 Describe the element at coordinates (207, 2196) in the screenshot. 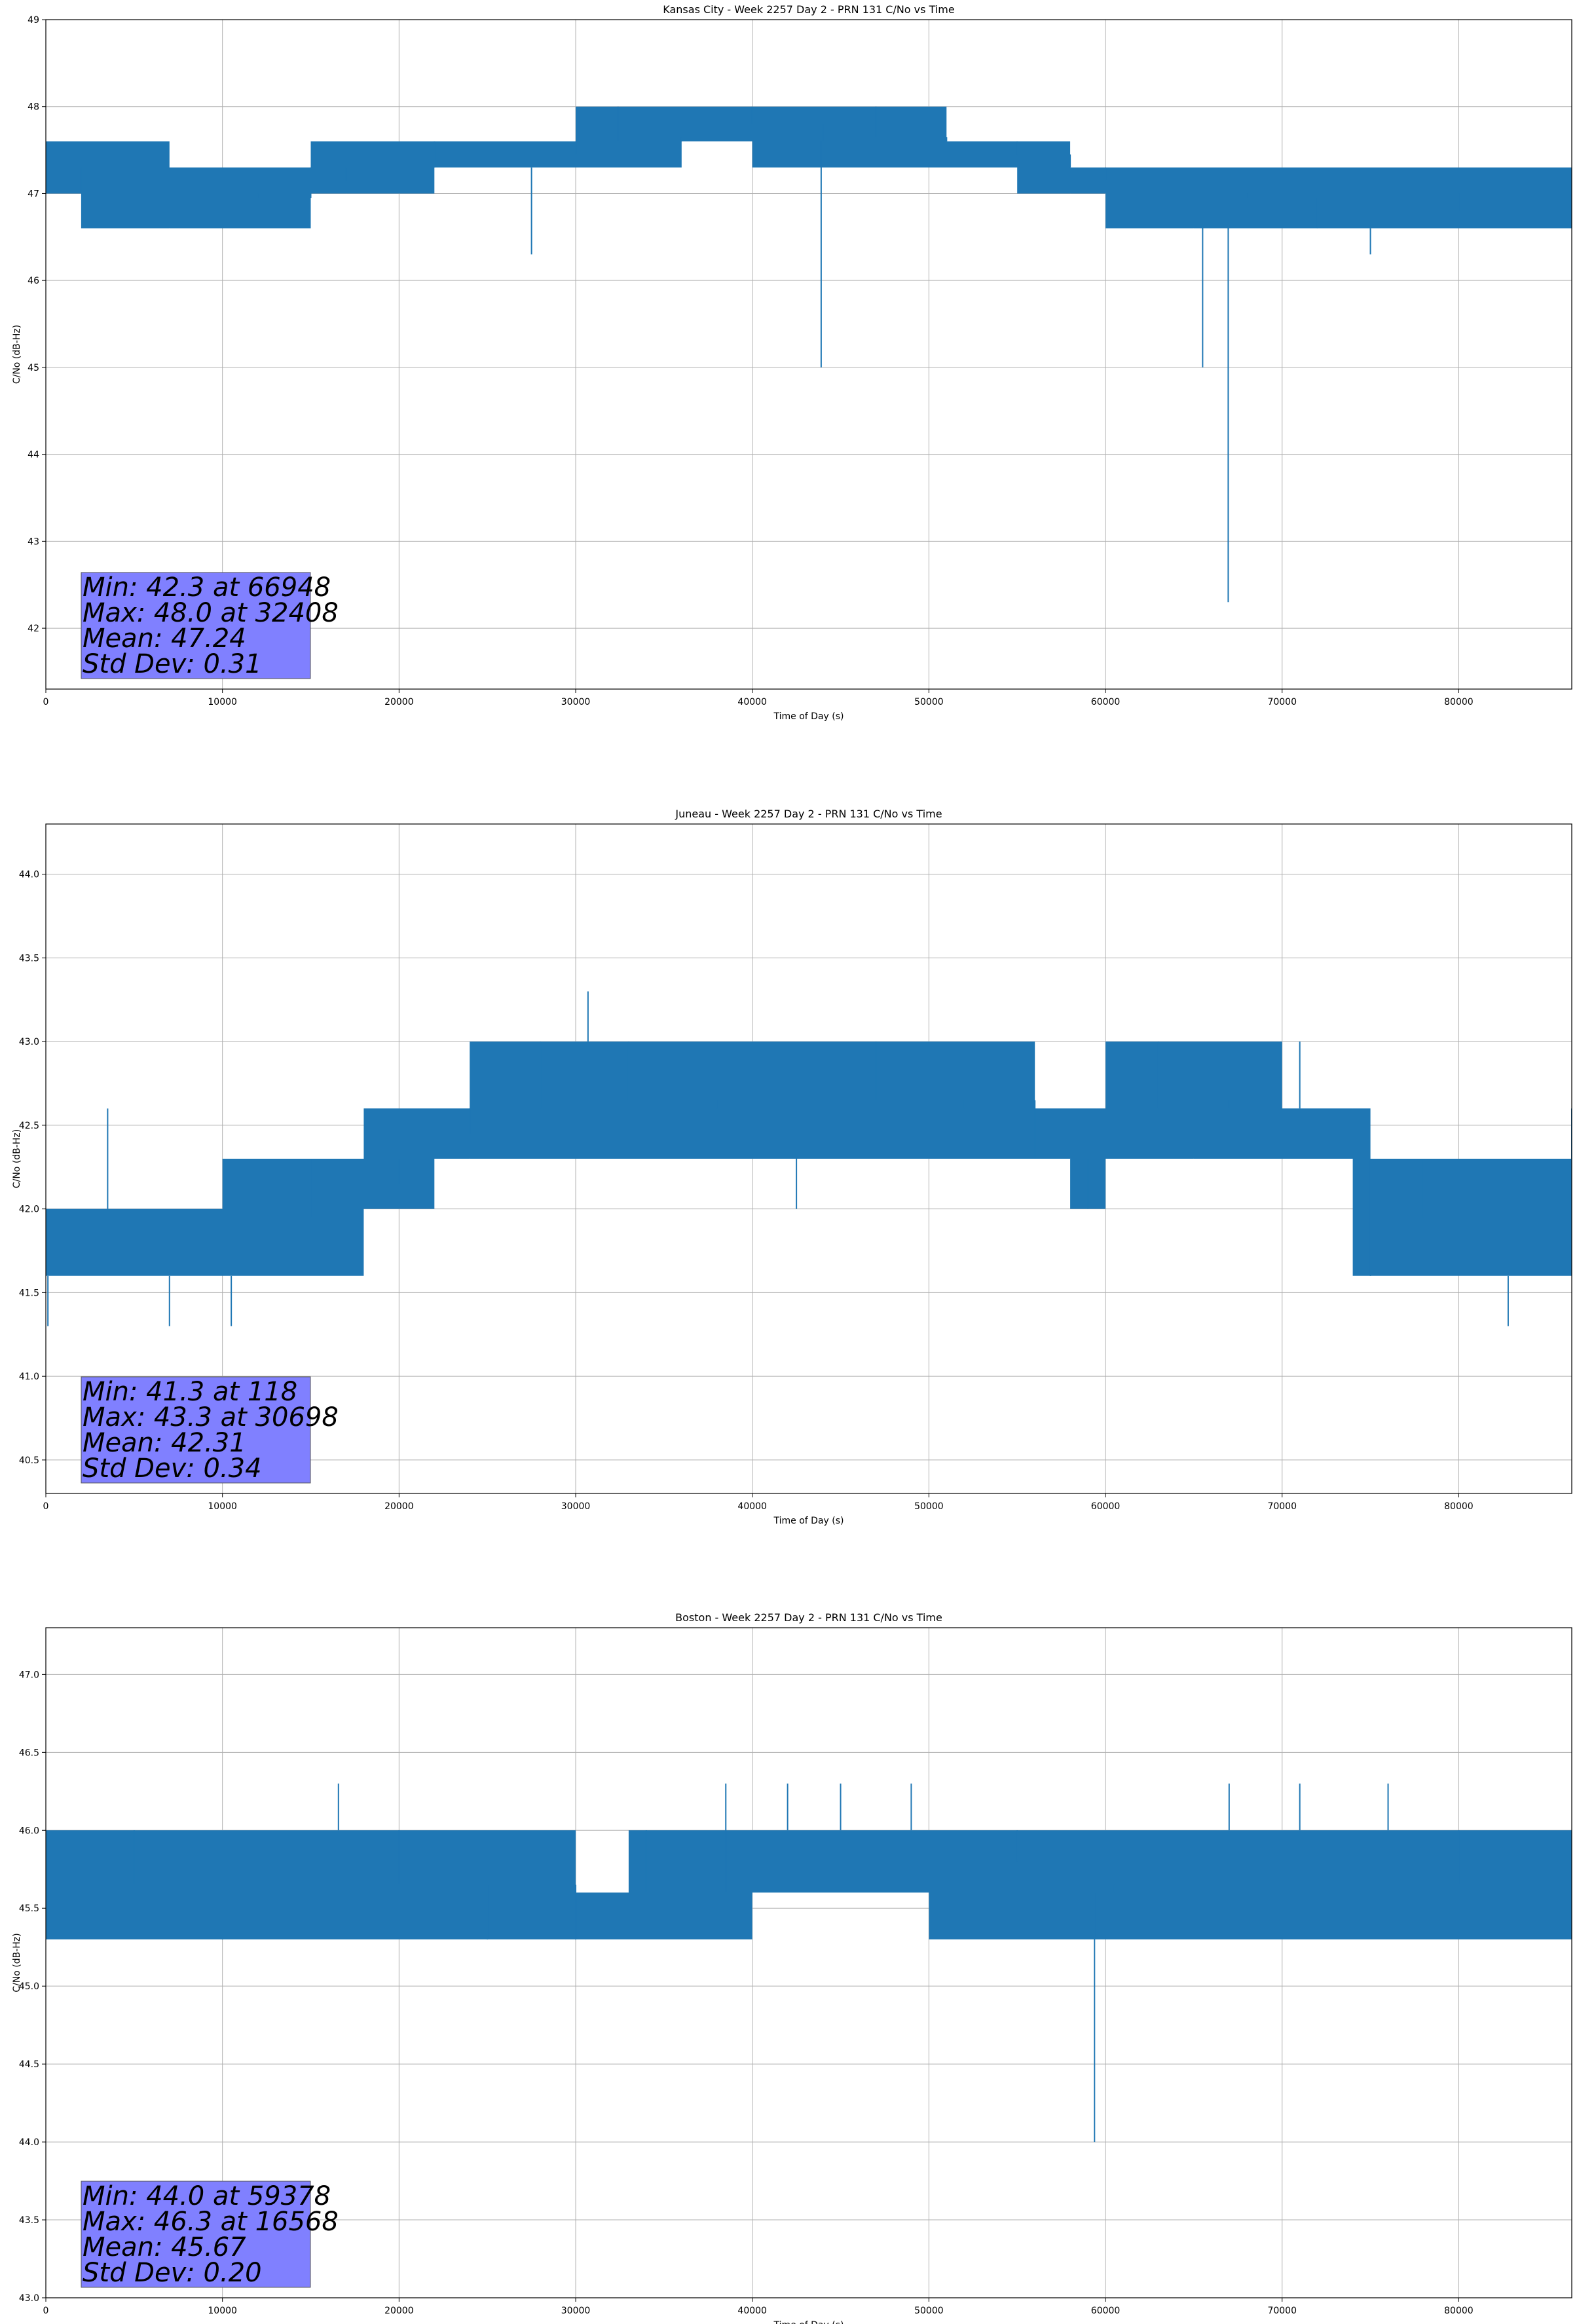

I see `stats-line: Min: 44.0 at 59378` at that location.